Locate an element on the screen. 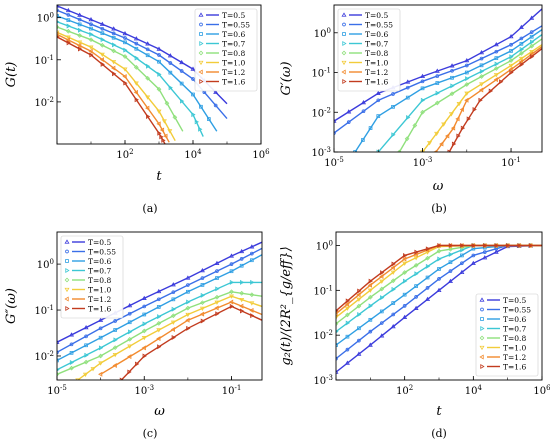 Image resolution: width=550 pixels, height=445 pixels. tick-label: 10⁰ is located at coordinates (45, 264).